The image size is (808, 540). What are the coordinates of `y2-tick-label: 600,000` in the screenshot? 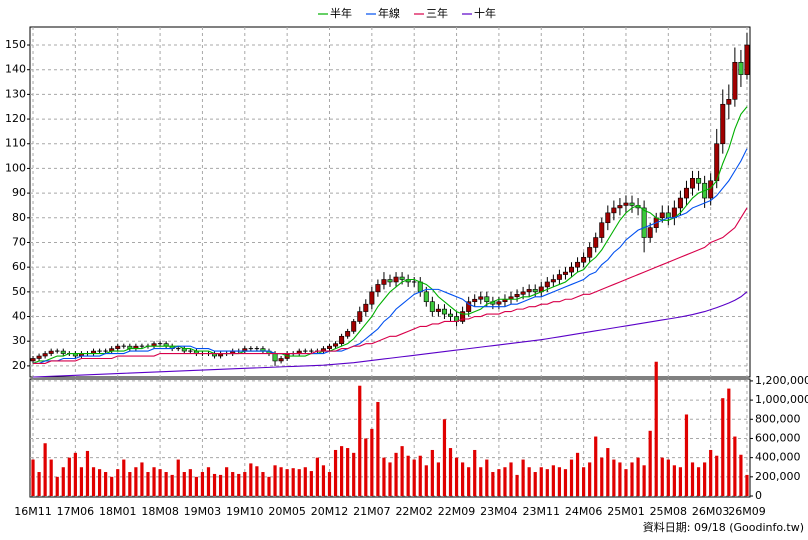 It's located at (778, 437).